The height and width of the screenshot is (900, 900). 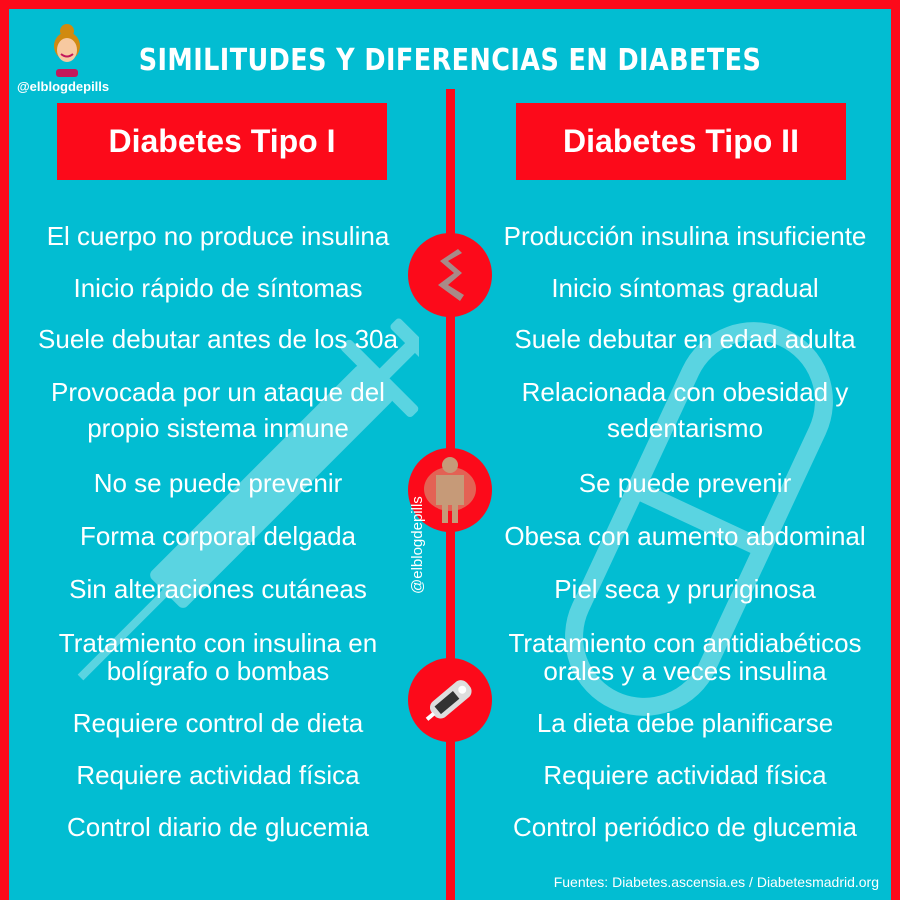 What do you see at coordinates (685, 339) in the screenshot?
I see `list-item: Suele debutar en edad adulta` at bounding box center [685, 339].